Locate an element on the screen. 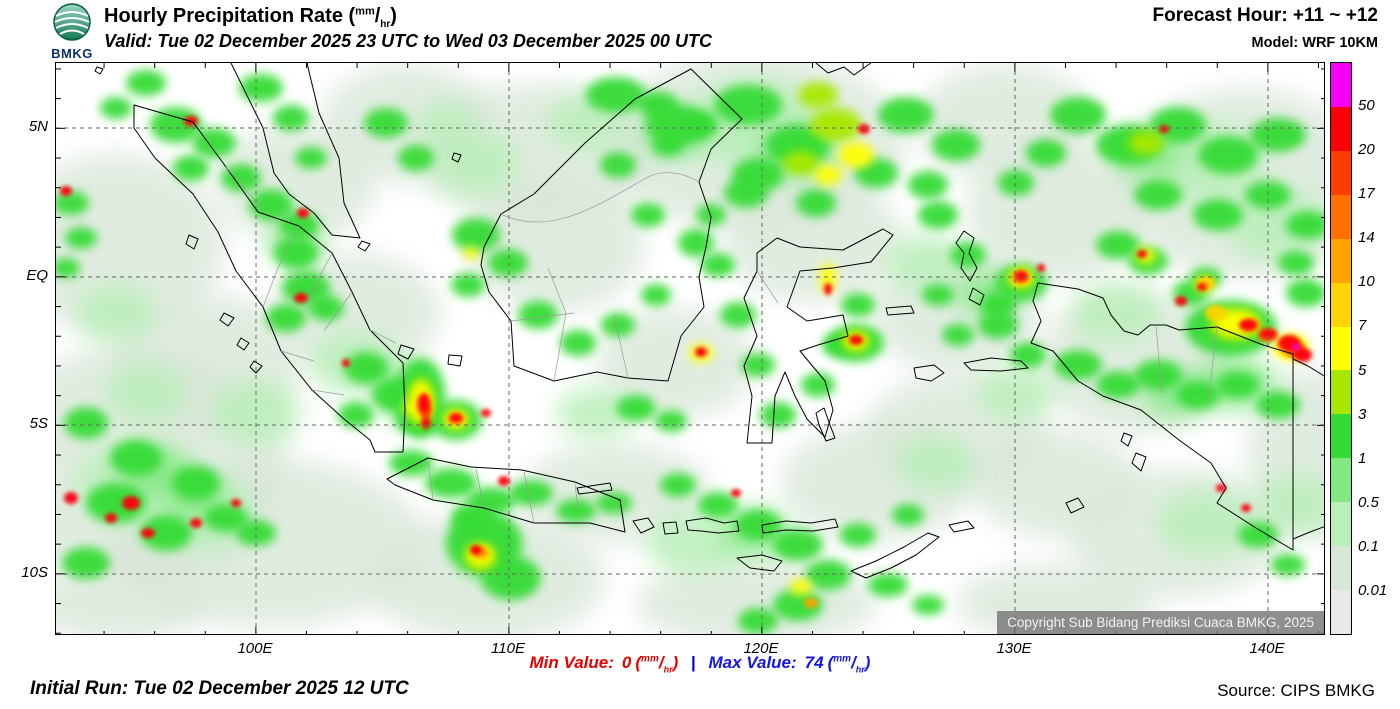 Image resolution: width=1400 pixels, height=709 pixels. legend-value: 3 is located at coordinates (1362, 414).